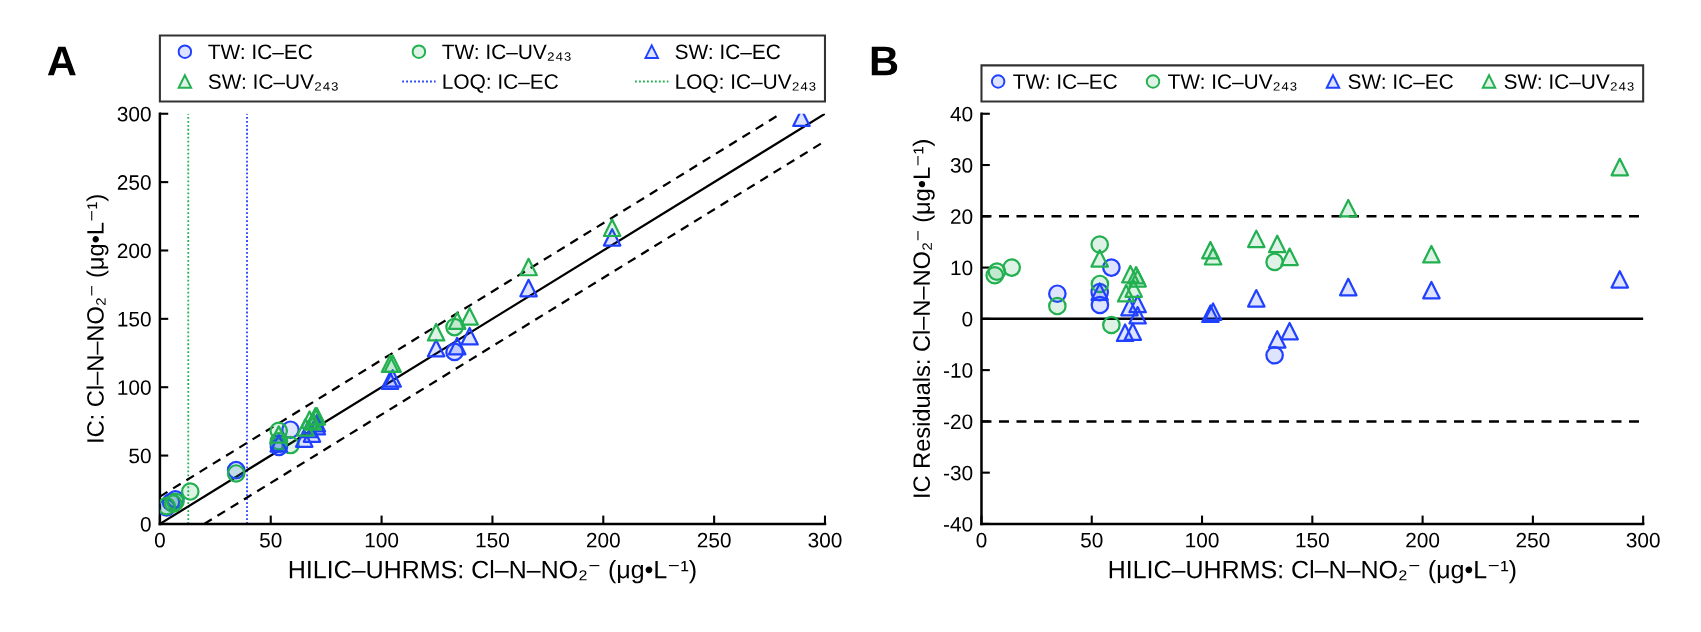 The width and height of the screenshot is (1701, 632). What do you see at coordinates (61, 61) in the screenshot?
I see `text: A` at bounding box center [61, 61].